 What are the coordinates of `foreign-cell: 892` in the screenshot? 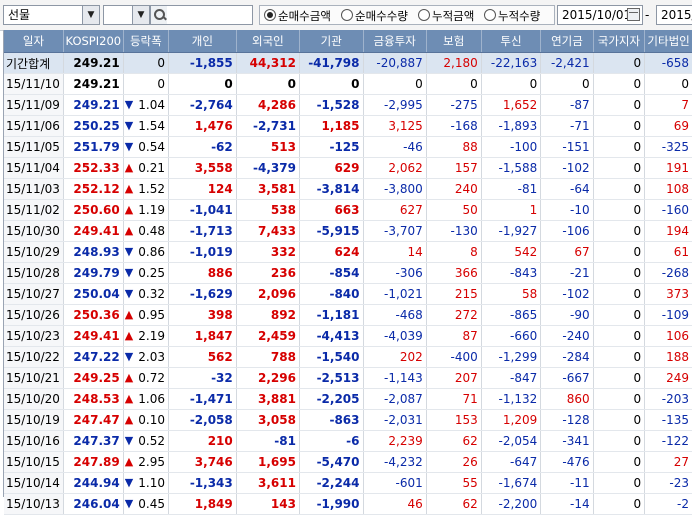 It's located at (268, 315).